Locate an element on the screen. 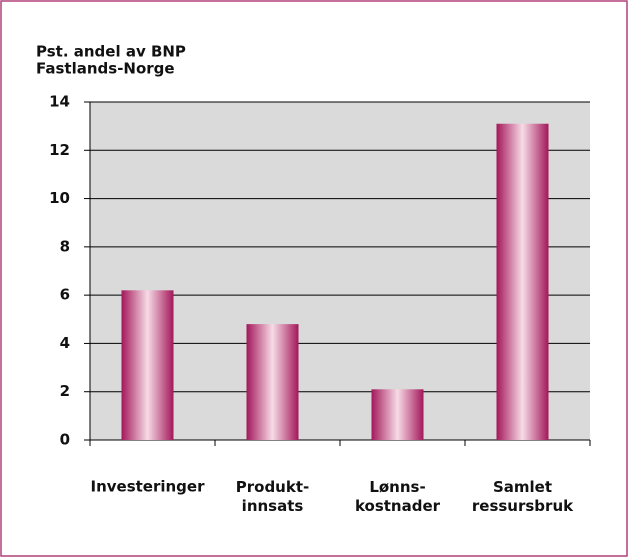 This screenshot has width=628, height=557. y-tick-label: 2 is located at coordinates (65, 391).